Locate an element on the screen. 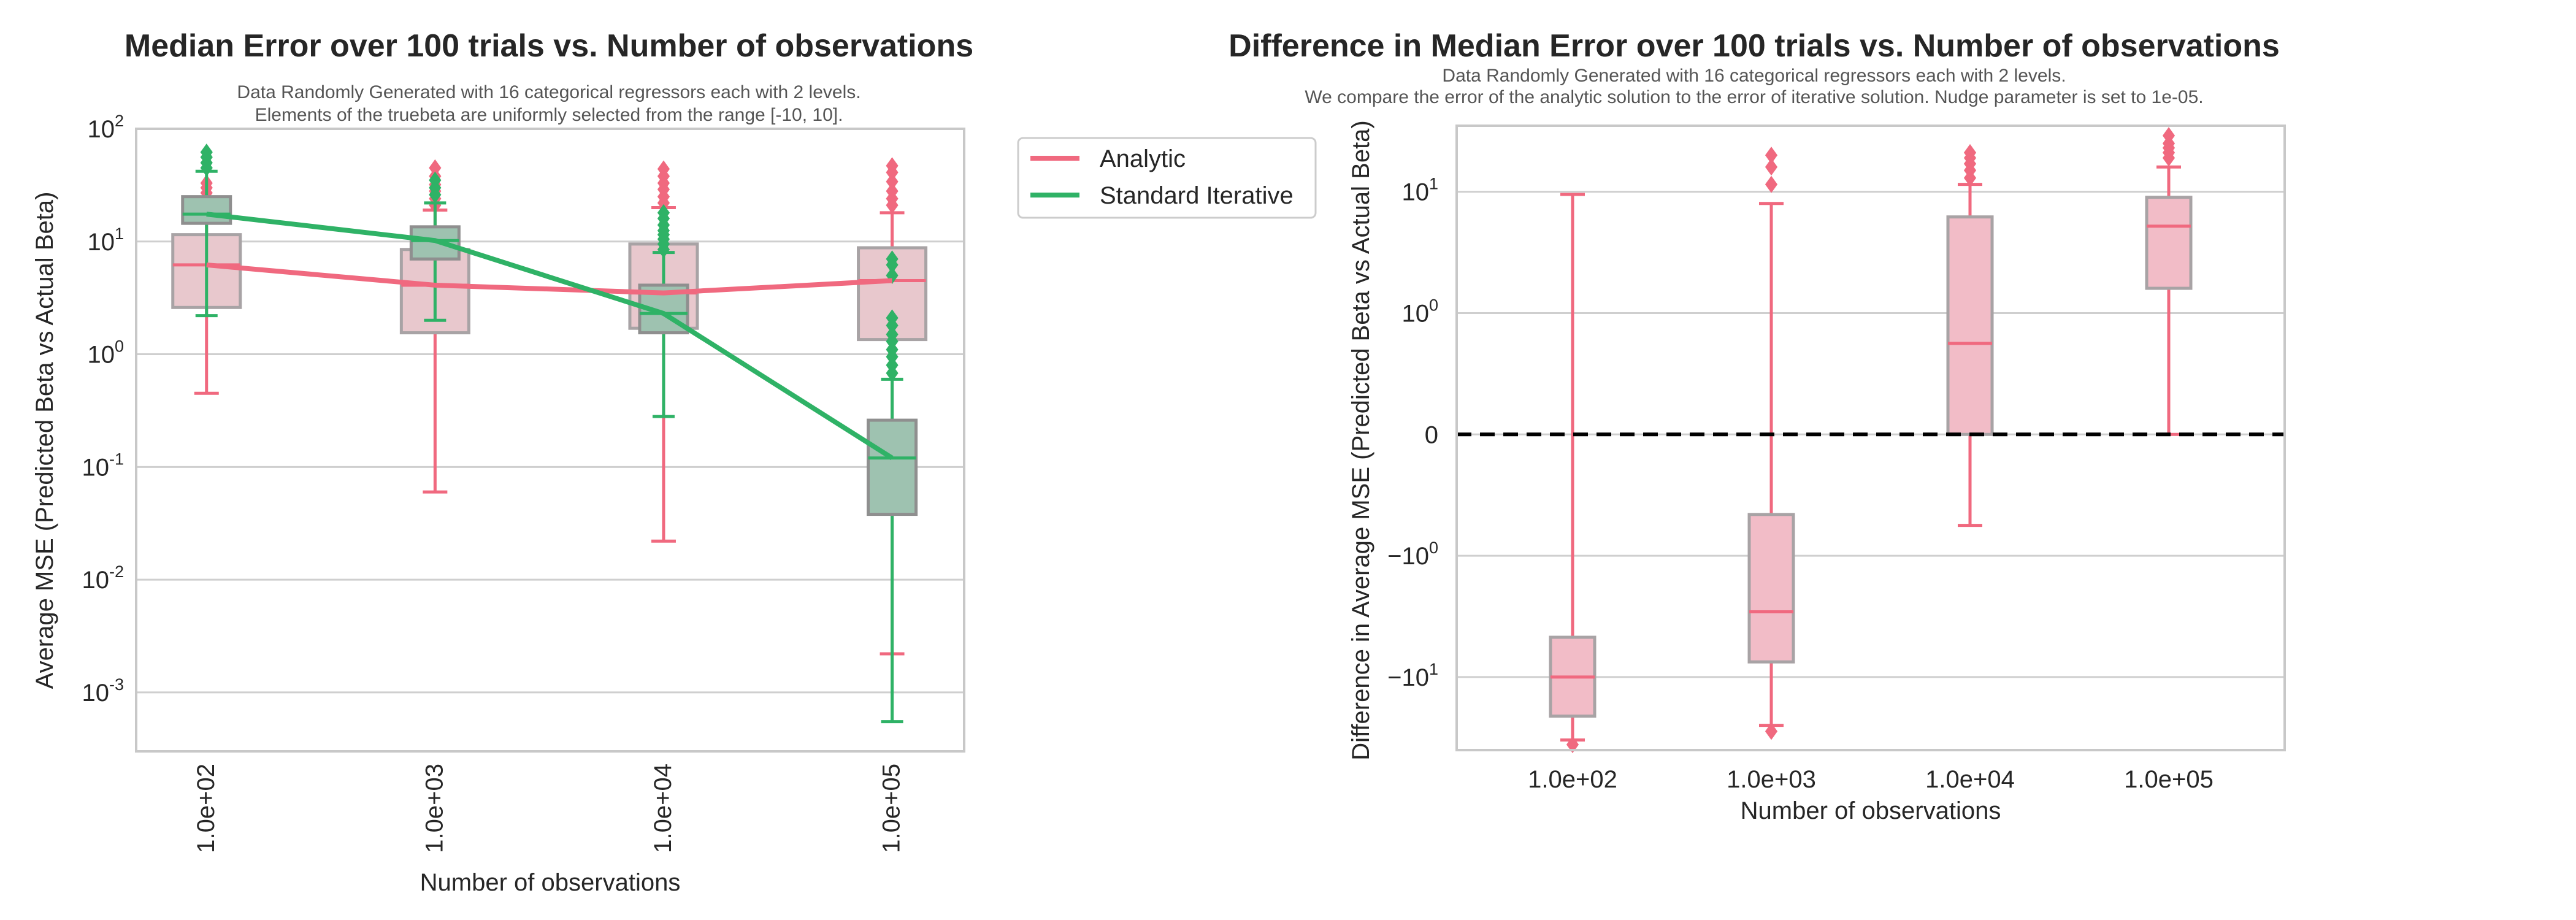 Image resolution: width=2576 pixels, height=920 pixels. right-x-tick-label: 1.0e+05 is located at coordinates (2169, 779).